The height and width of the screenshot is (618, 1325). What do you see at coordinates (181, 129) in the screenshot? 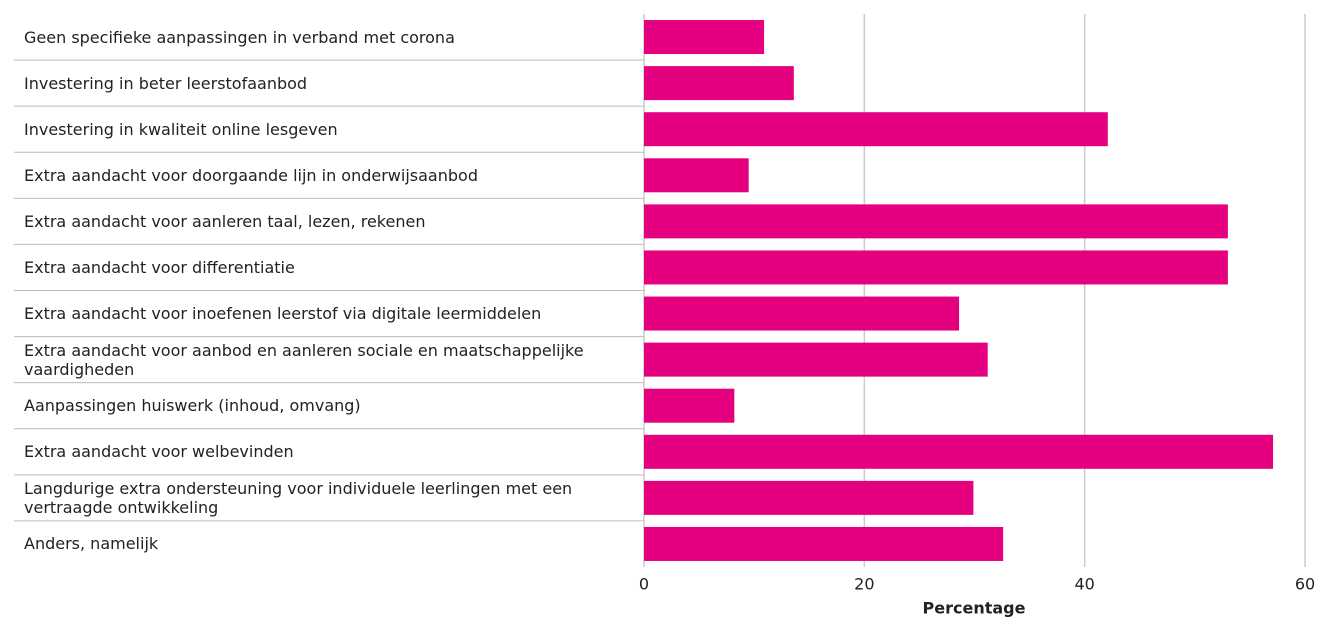
I see `category-label: Investering in kwaliteit online lesgeven` at bounding box center [181, 129].